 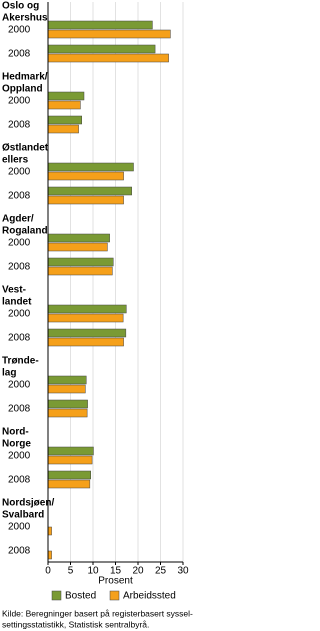 What do you see at coordinates (138, 571) in the screenshot?
I see `x-tick-label: 20` at bounding box center [138, 571].